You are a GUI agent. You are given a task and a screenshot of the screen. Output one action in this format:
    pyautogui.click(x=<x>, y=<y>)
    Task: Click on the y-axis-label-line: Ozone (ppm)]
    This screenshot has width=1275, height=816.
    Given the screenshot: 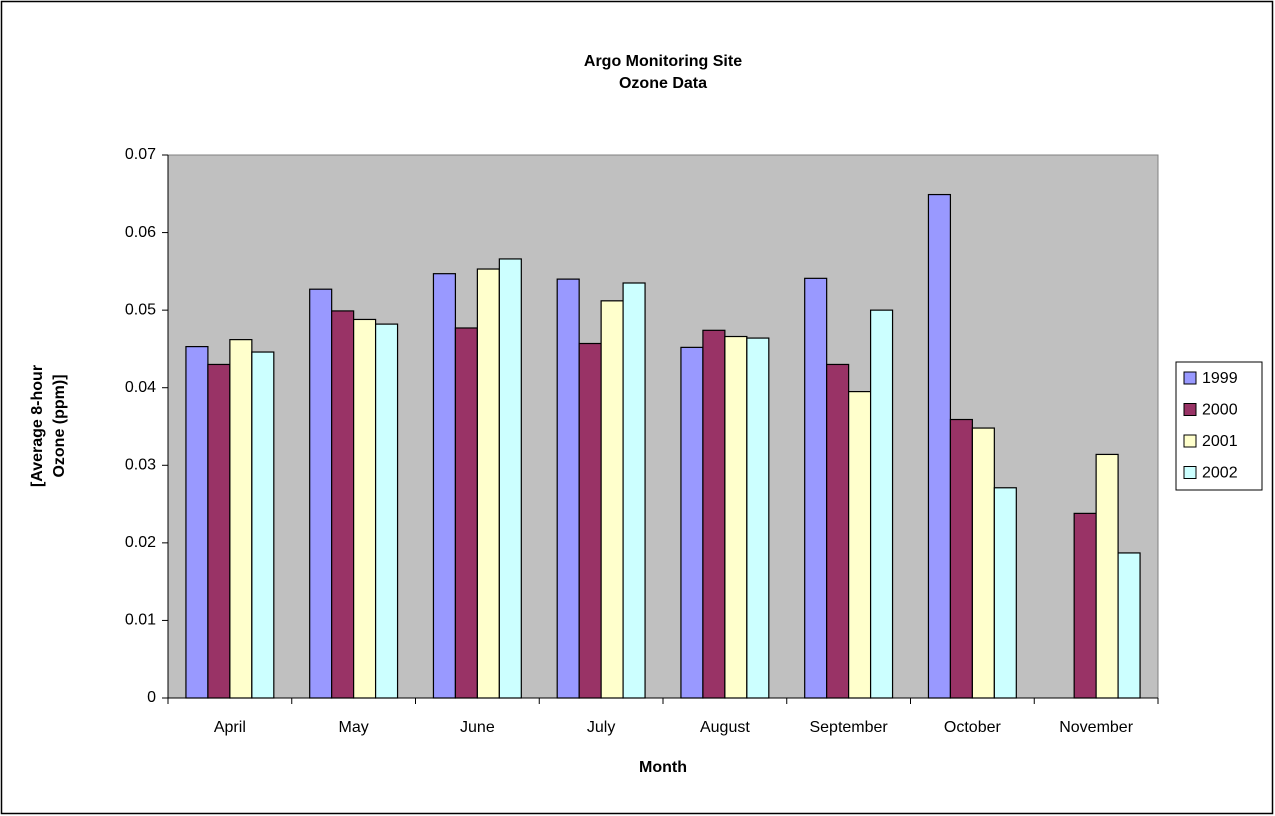 What is the action you would take?
    pyautogui.click(x=59, y=425)
    